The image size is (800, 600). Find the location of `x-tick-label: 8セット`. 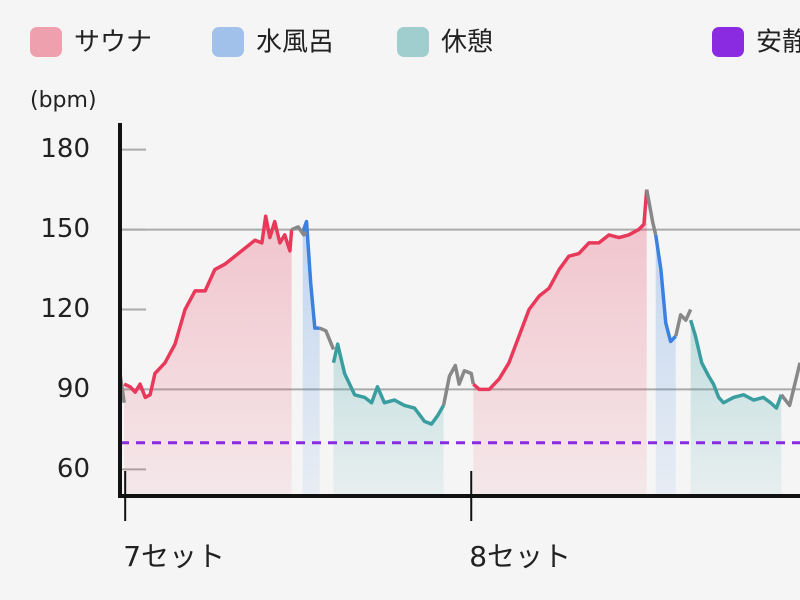

x-tick-label: 8セット is located at coordinates (520, 556).